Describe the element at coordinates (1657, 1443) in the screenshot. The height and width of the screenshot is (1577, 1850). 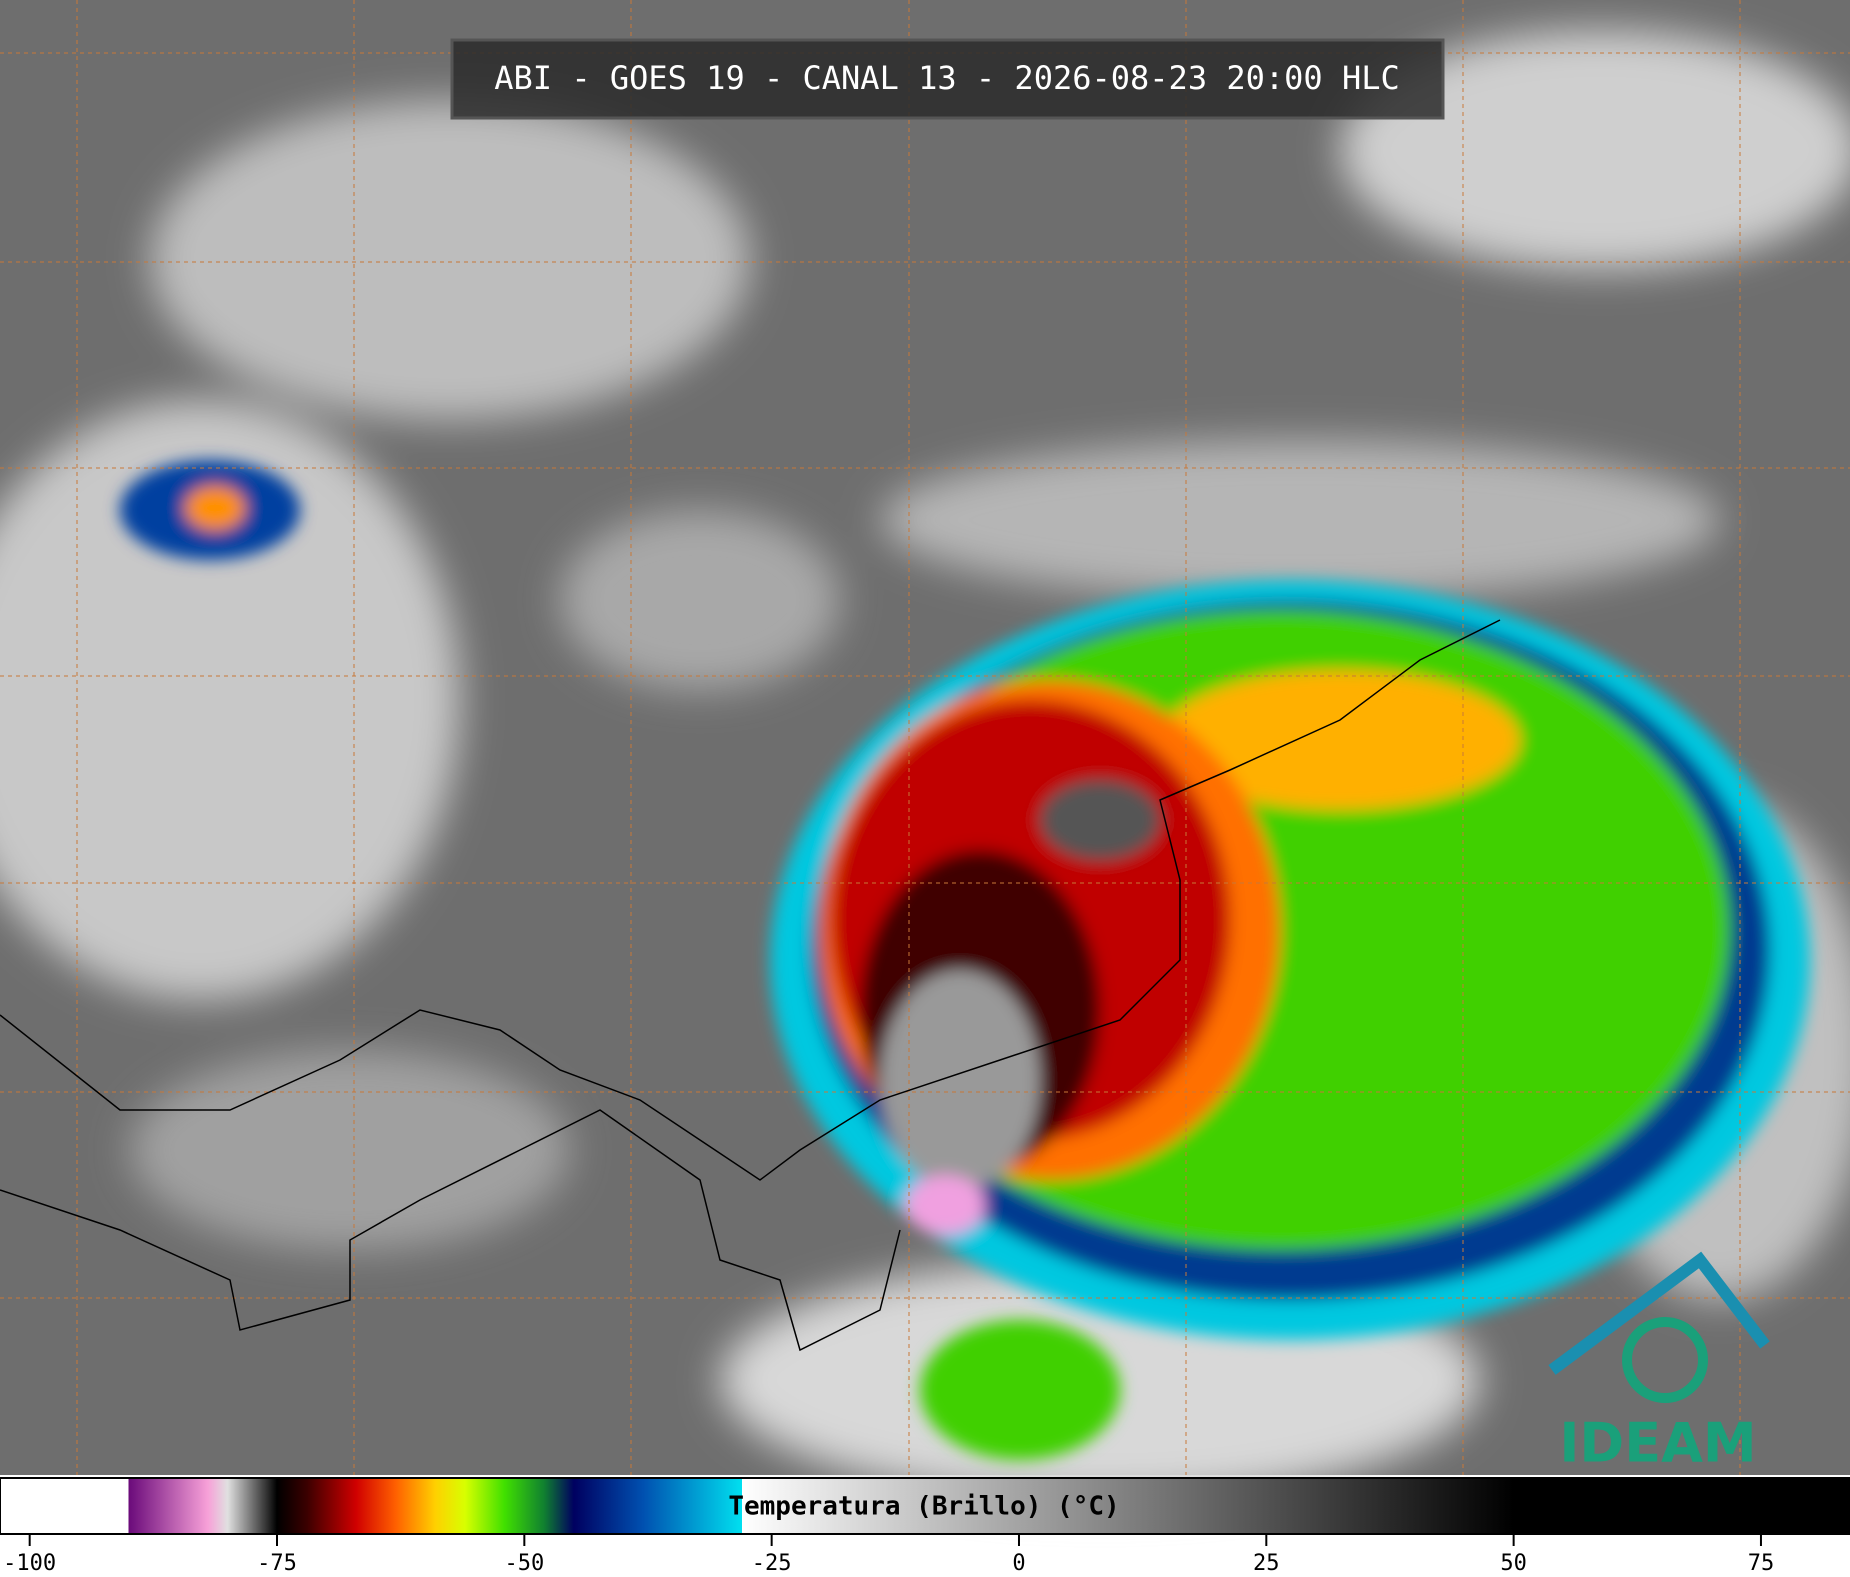
I see `logo-text: IDEAM` at that location.